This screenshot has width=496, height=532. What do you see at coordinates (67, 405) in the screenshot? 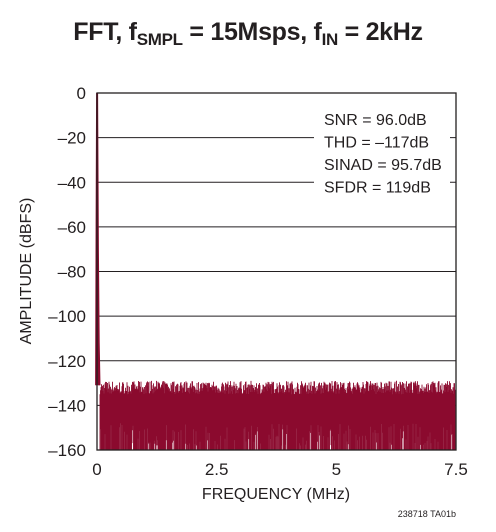
I see `y-tick-label: –140` at bounding box center [67, 405].